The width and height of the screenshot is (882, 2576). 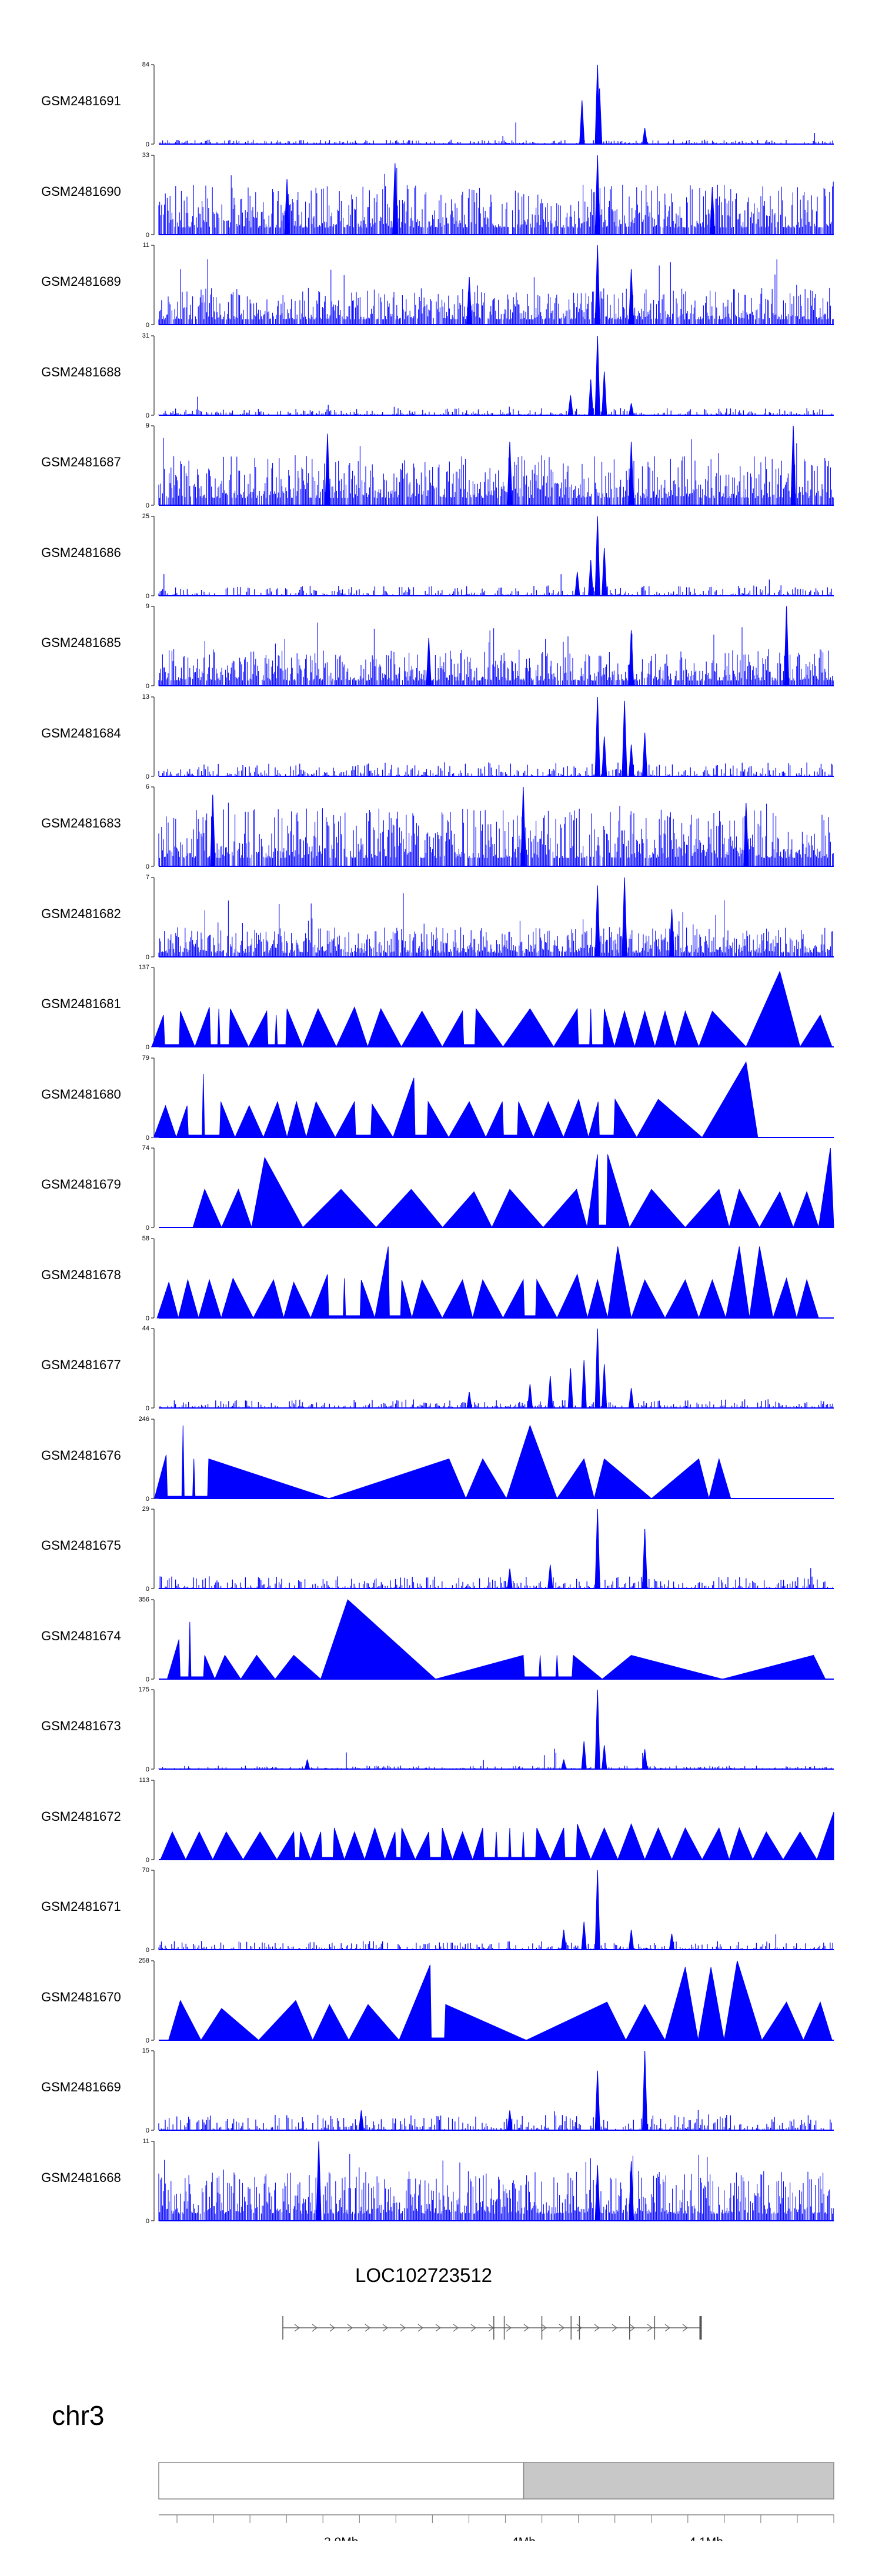 What do you see at coordinates (145, 1509) in the screenshot?
I see `y-axis-max-label: 29` at bounding box center [145, 1509].